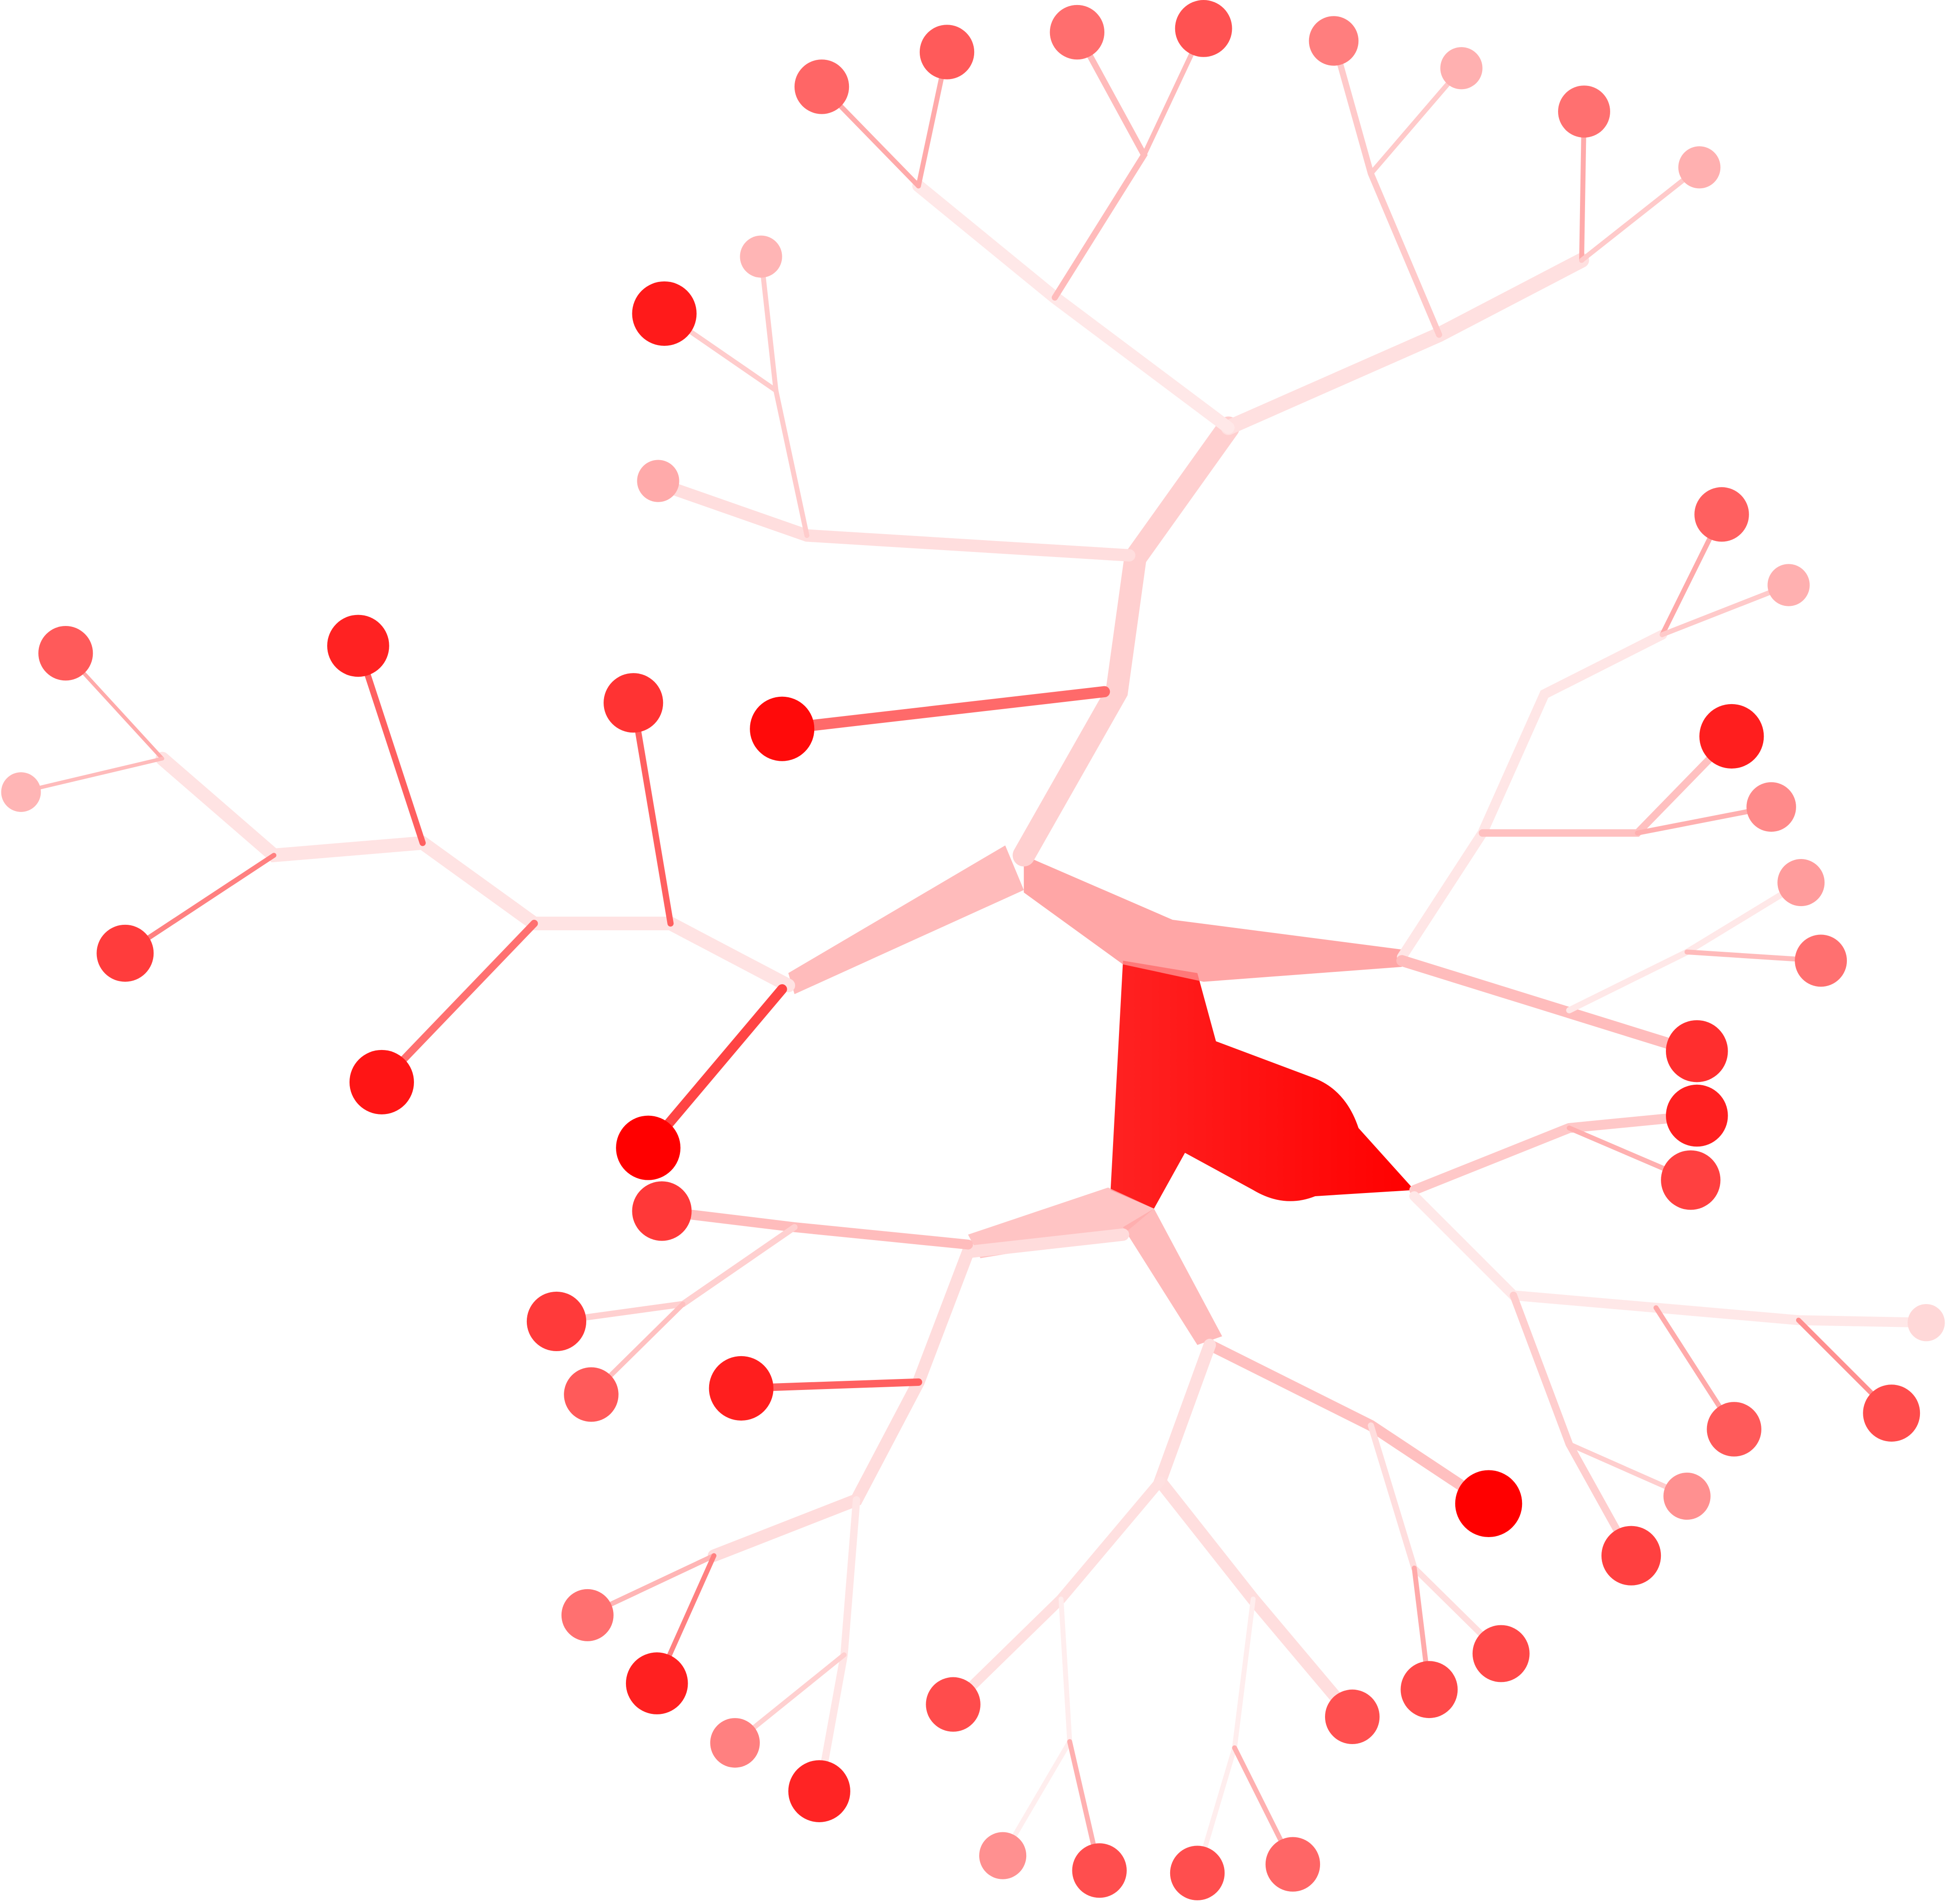 This screenshot has height=1904, width=1946. Describe the element at coordinates (1061, 1223) in the screenshot. I see `hub-lower-band` at that location.